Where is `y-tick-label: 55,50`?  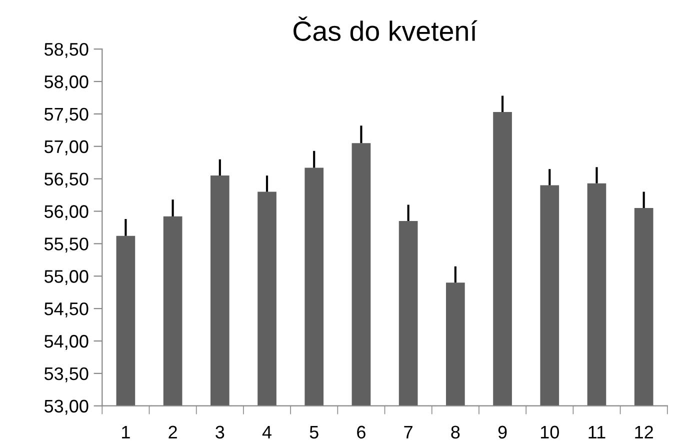
y-tick-label: 55,50 is located at coordinates (66, 245).